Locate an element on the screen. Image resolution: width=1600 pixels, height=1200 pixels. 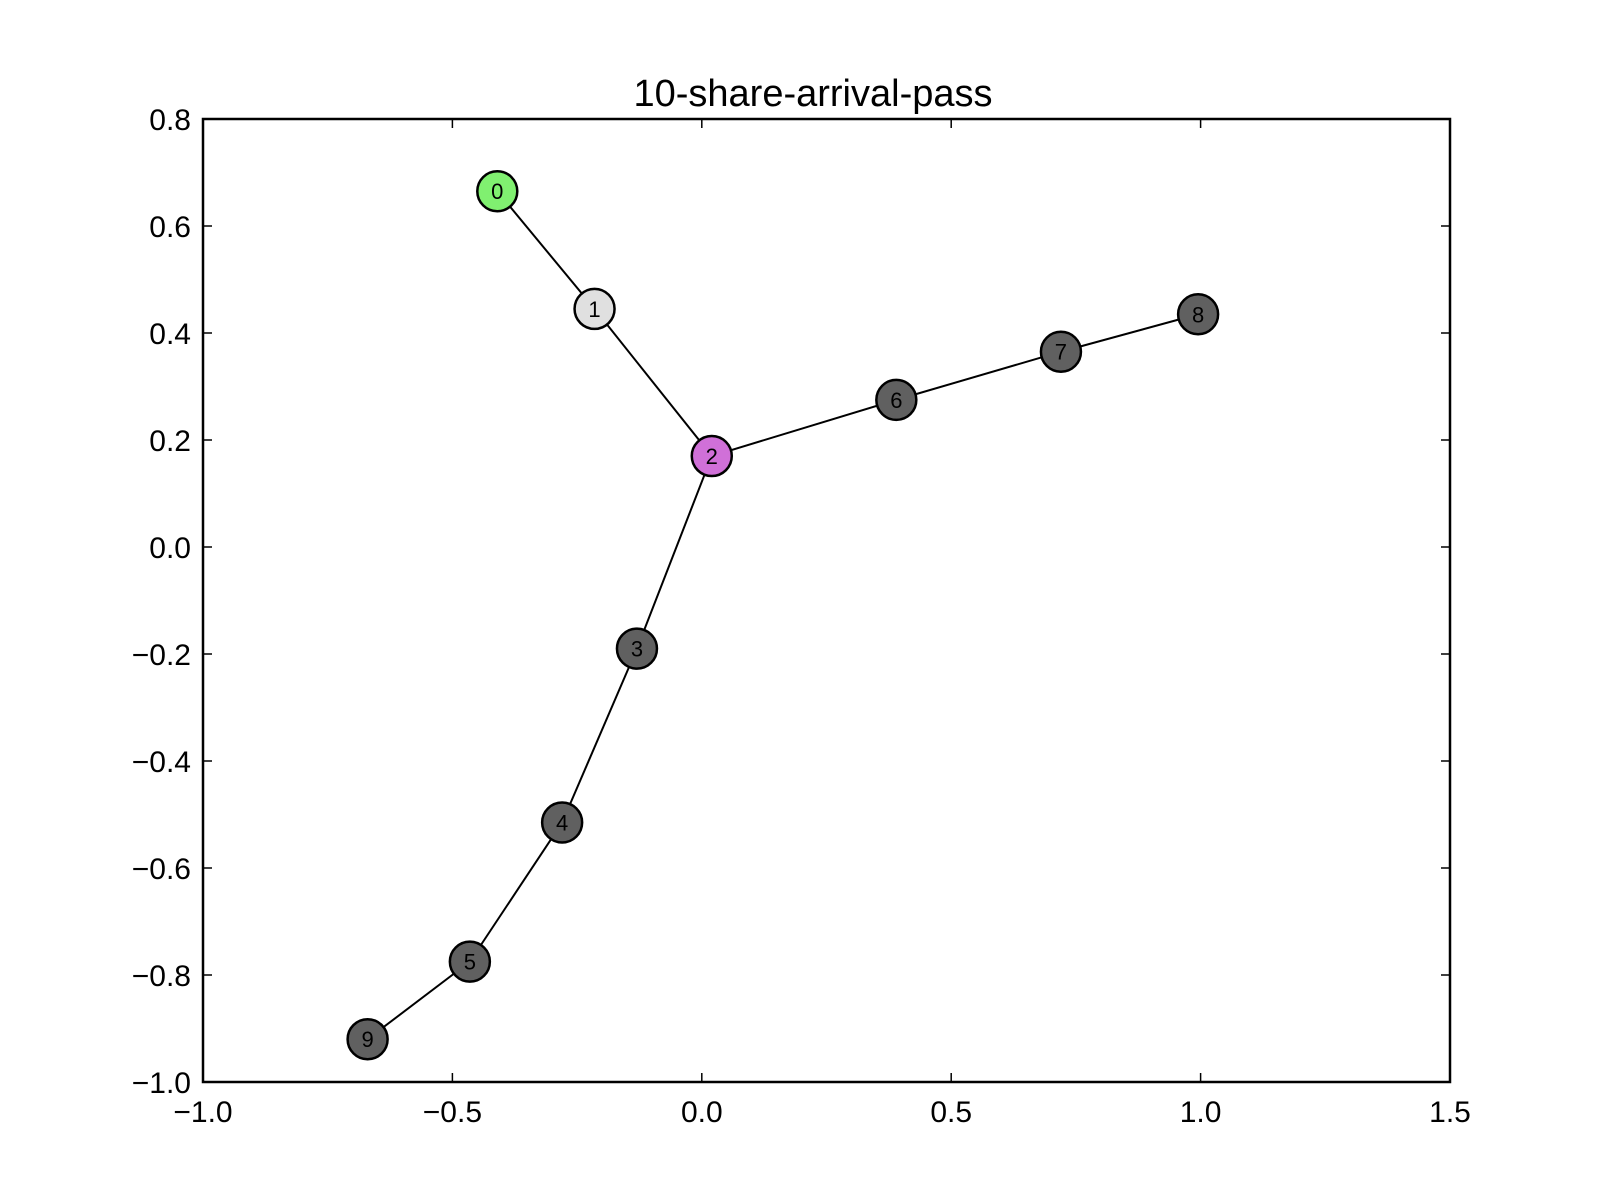
node-4: 4 is located at coordinates (562, 822).